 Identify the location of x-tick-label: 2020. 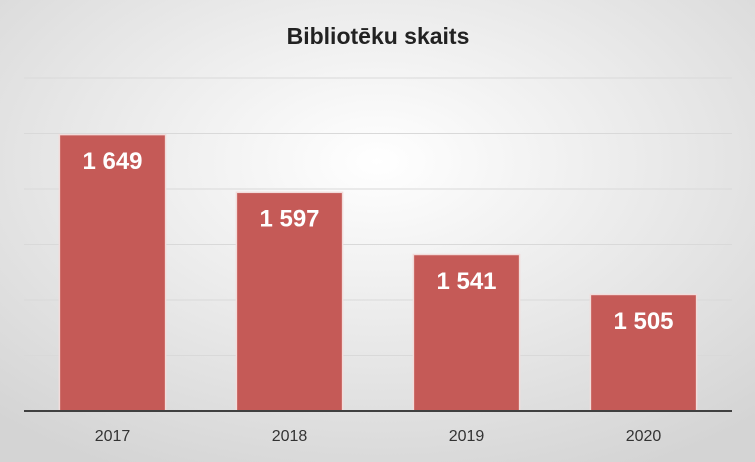
(644, 436).